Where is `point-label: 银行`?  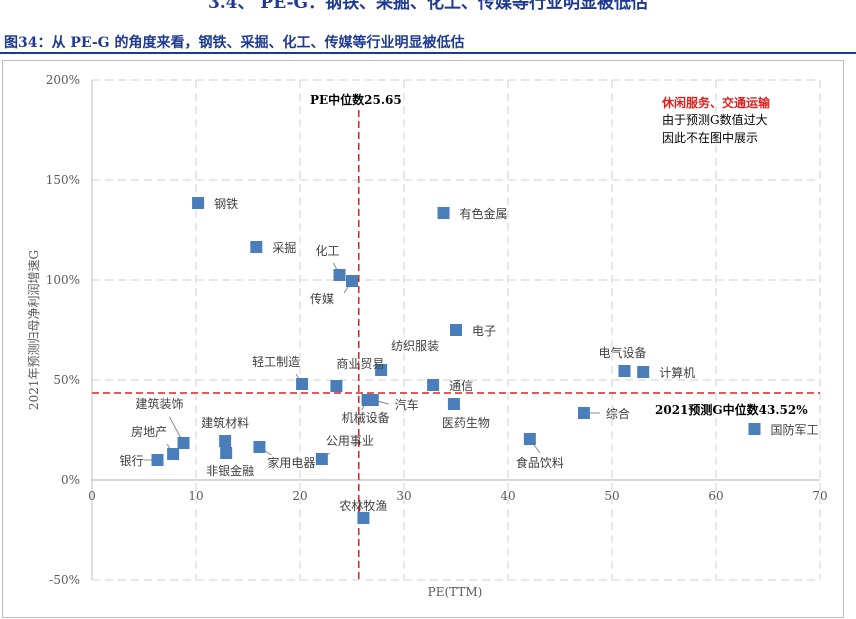
point-label: 银行 is located at coordinates (132, 461).